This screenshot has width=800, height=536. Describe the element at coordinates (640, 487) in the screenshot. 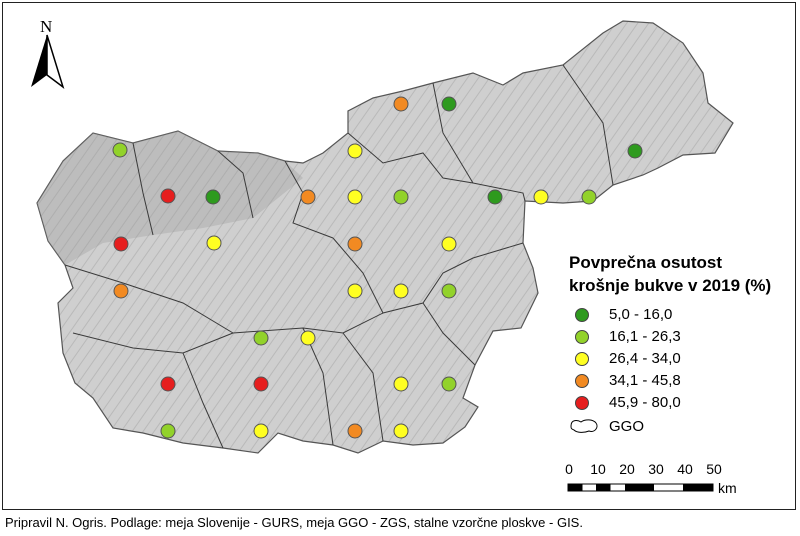

I see `scale-bar-graphic` at that location.